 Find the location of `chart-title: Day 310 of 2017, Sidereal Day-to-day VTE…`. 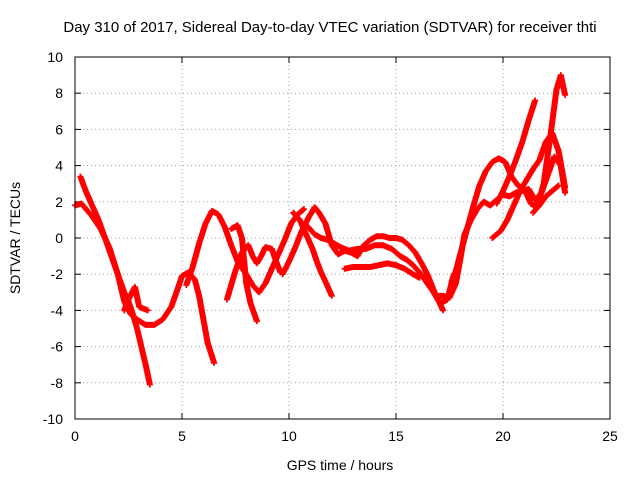

chart-title: Day 310 of 2017, Sidereal Day-to-day VTE… is located at coordinates (329, 27).